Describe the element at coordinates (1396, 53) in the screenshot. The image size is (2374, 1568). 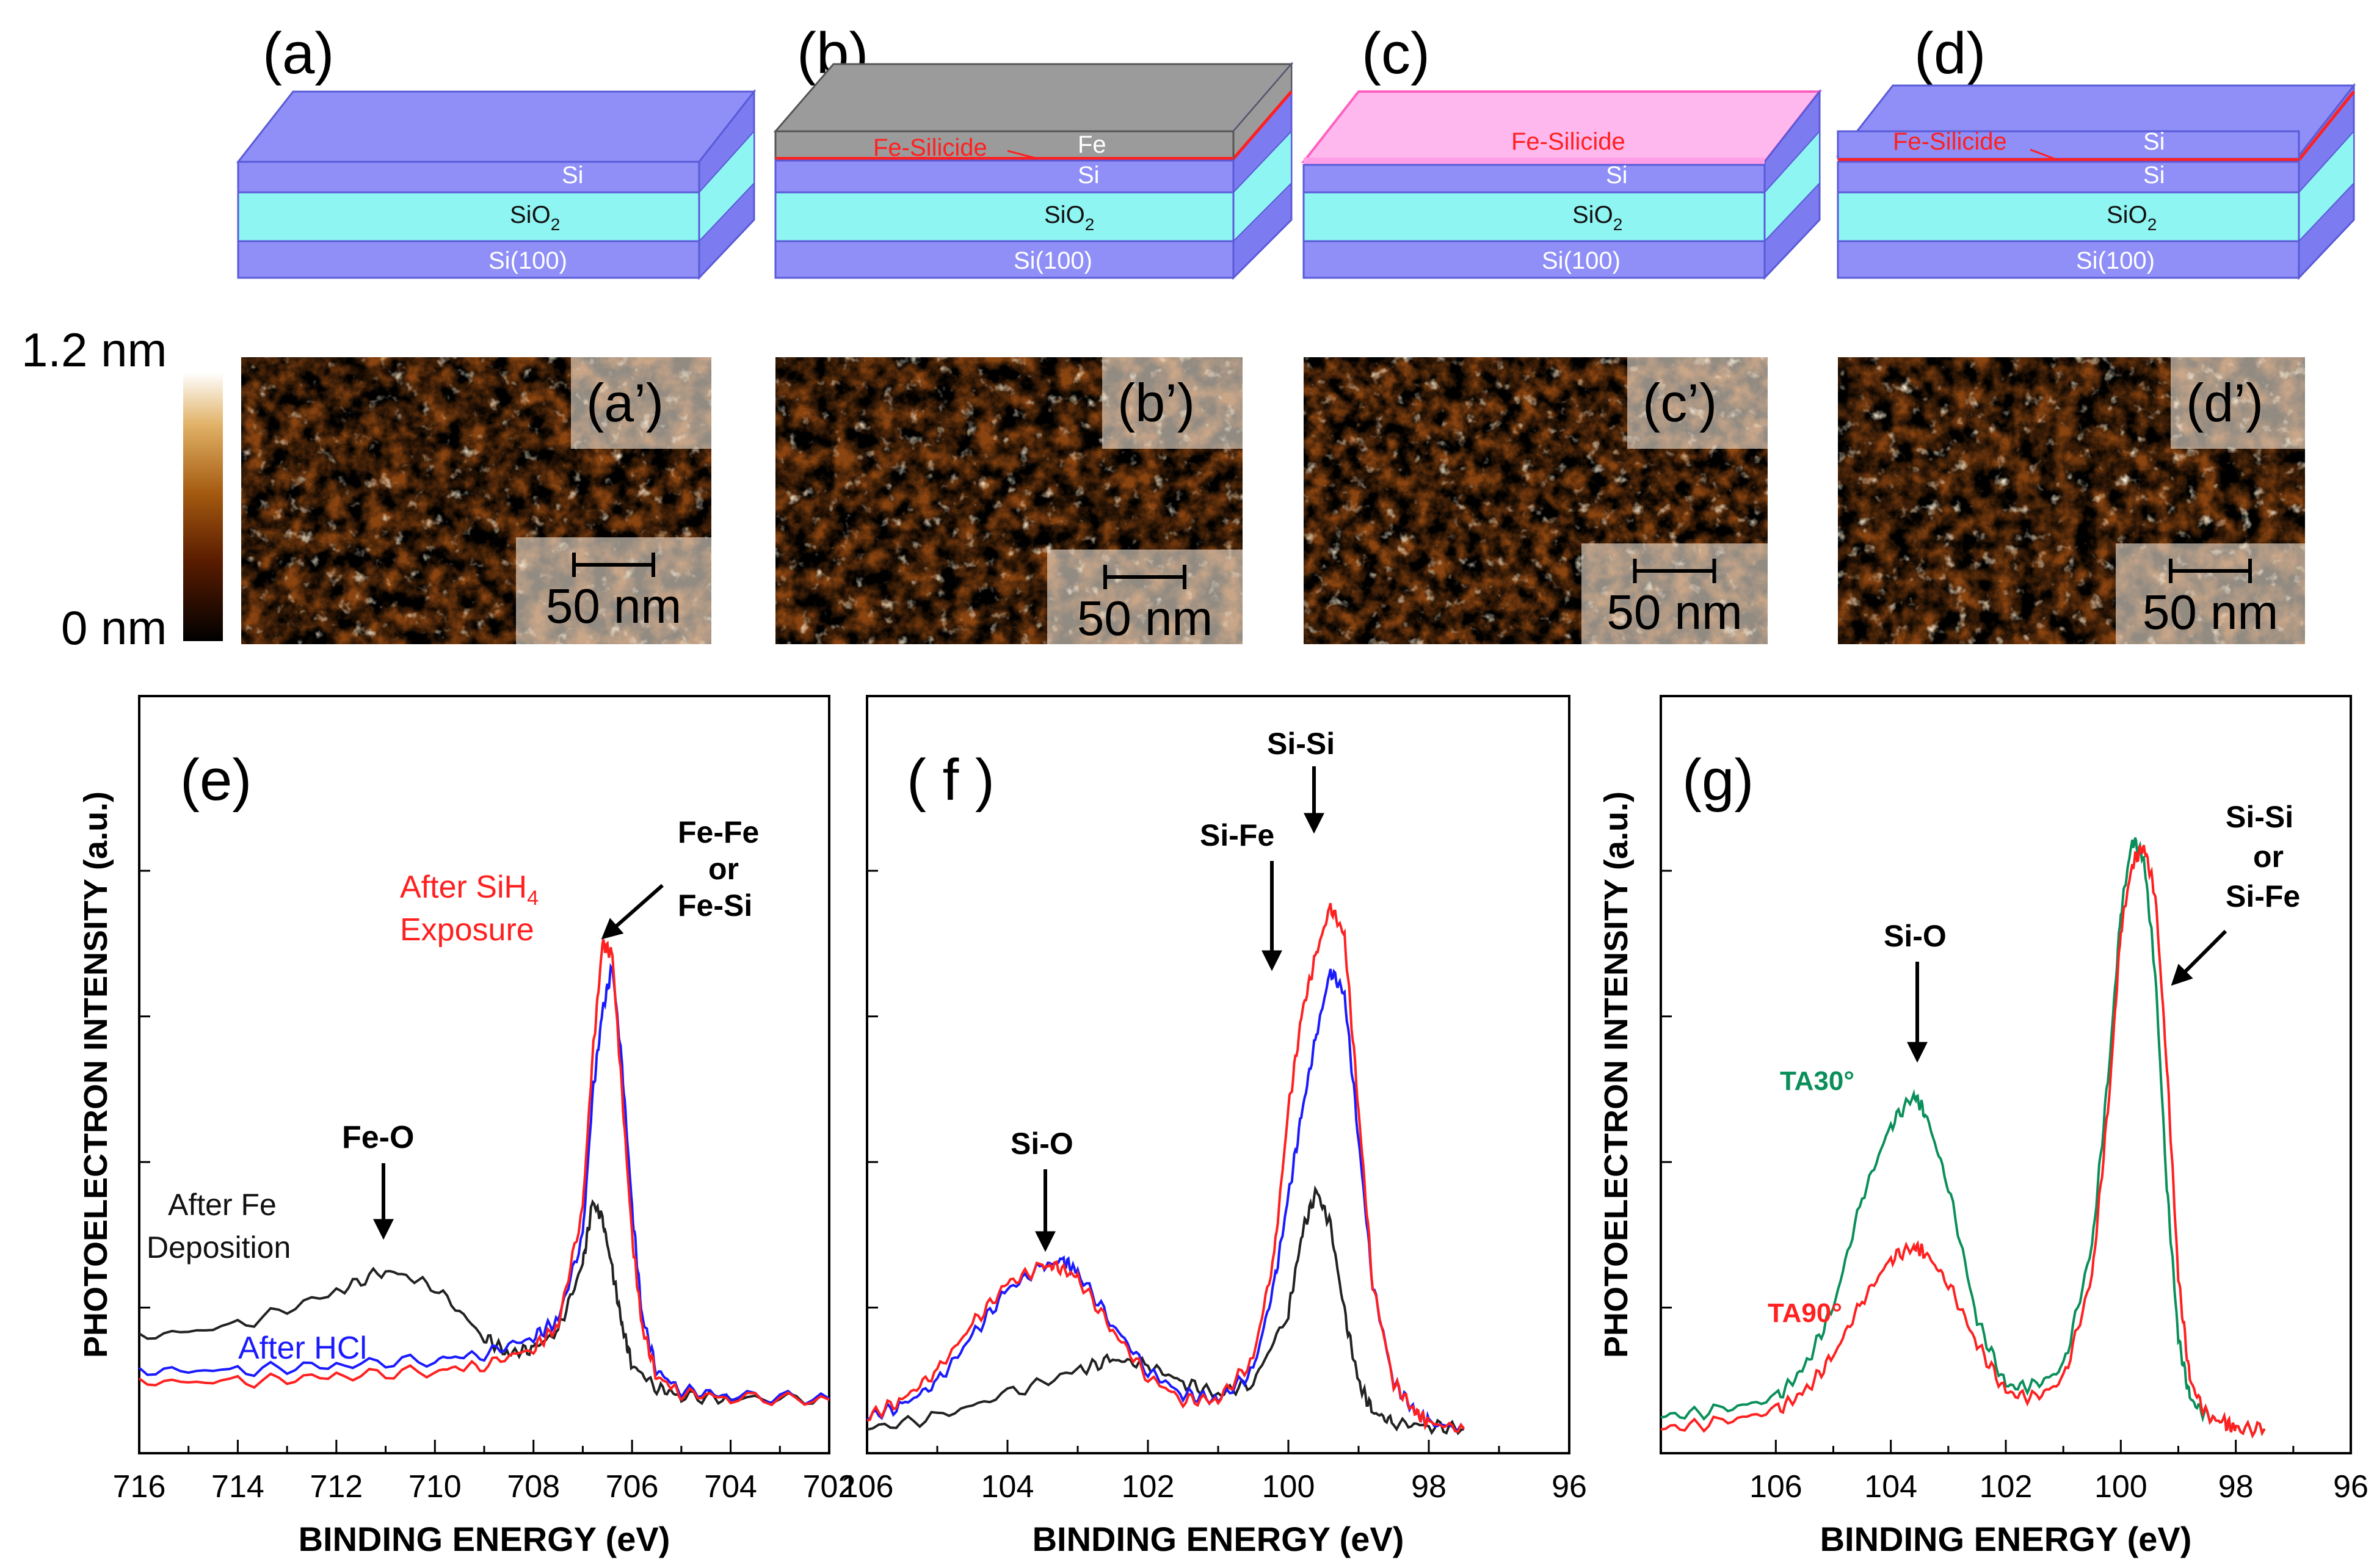
I see `panel-label-c: (c)` at that location.